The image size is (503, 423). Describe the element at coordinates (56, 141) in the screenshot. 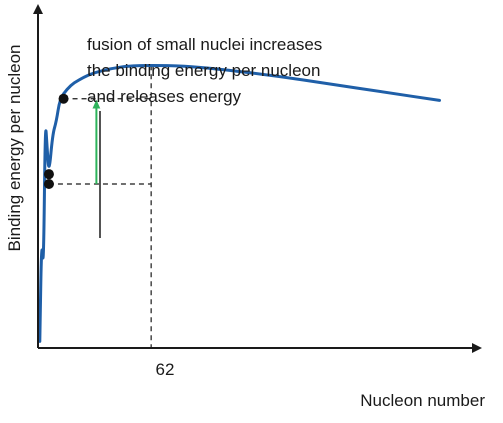

I see `points-layer` at that location.